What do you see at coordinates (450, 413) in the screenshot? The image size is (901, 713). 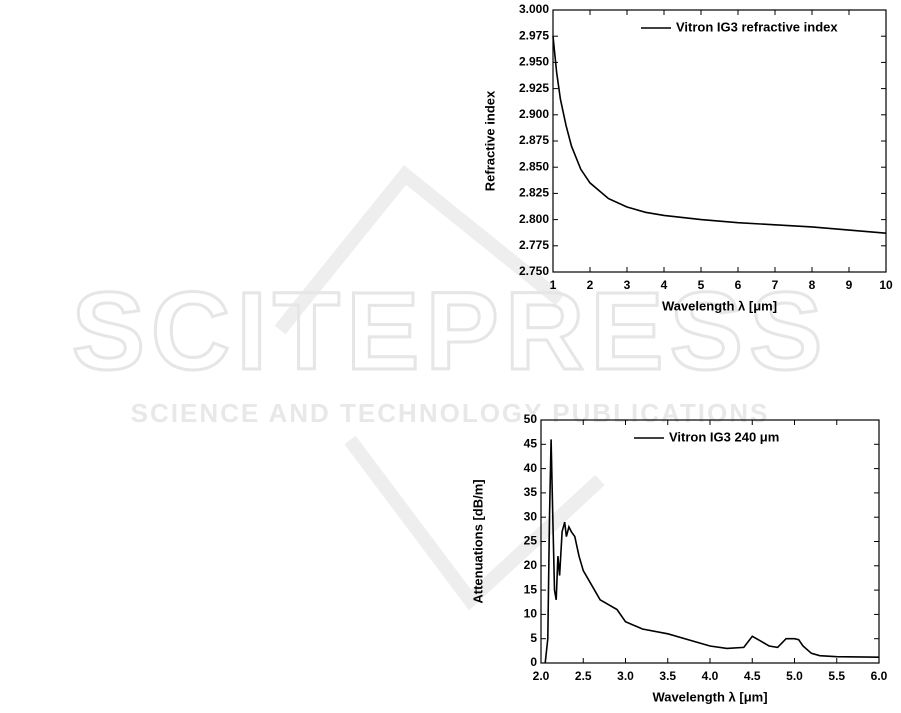 I see `watermark-subtitle: SCIENCE AND TECHNOLOGY PUBLICATIONS` at bounding box center [450, 413].